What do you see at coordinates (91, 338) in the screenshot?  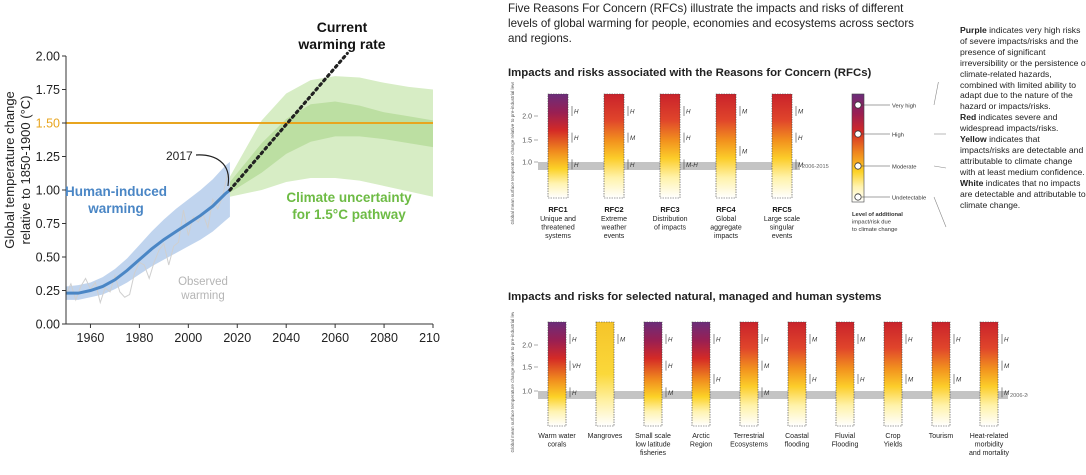 I see `x-tick-label: 1960` at bounding box center [91, 338].